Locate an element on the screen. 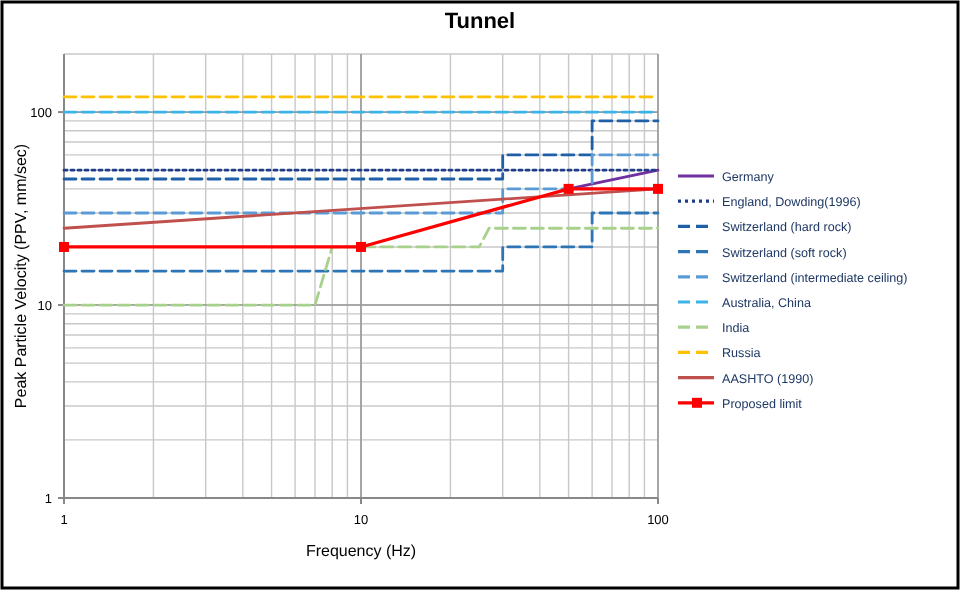 This screenshot has width=960, height=590. chart-title: Tunnel is located at coordinates (480, 22).